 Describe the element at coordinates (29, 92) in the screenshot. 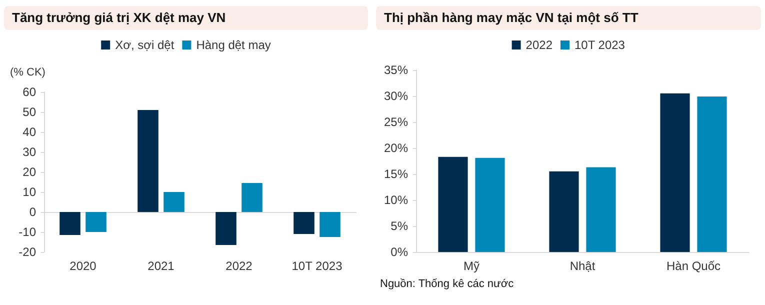

I see `y-tick-label: 60` at that location.